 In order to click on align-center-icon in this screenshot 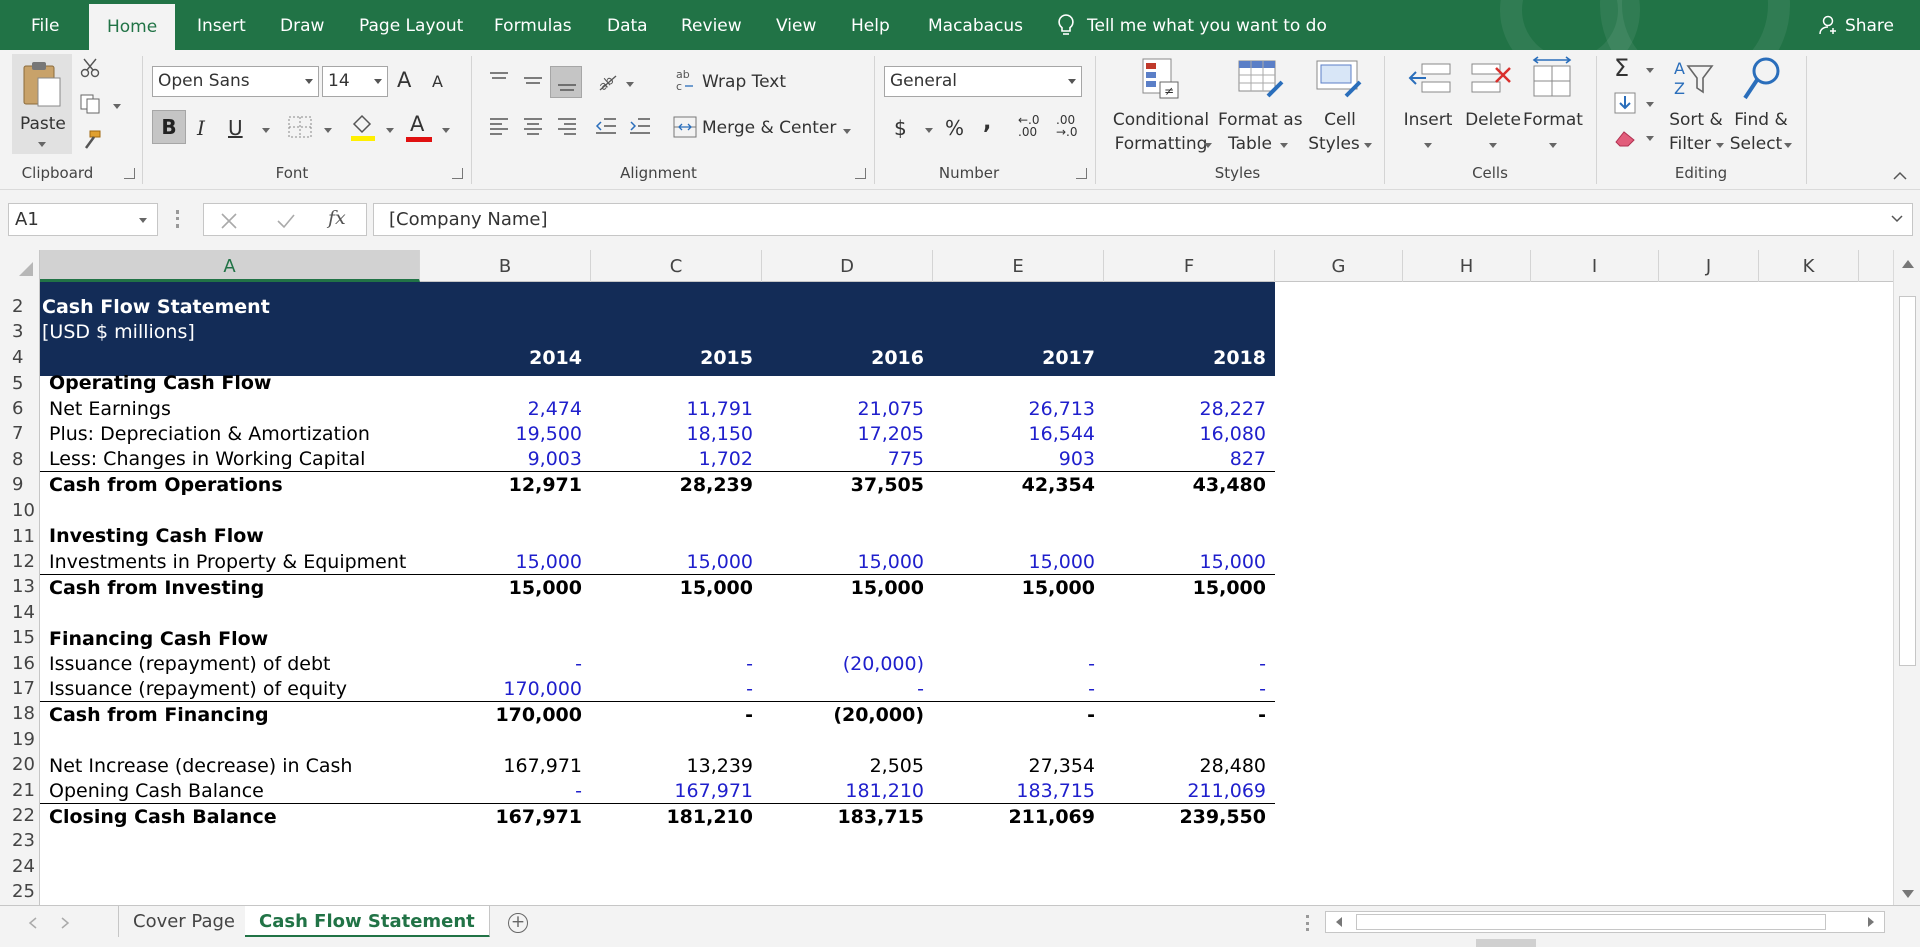, I will do `click(533, 126)`.